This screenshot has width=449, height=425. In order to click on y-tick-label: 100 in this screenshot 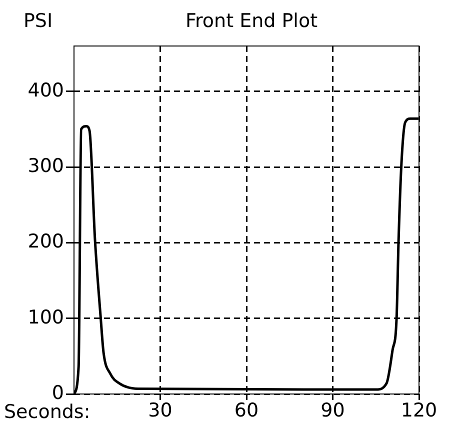, I will do `click(46, 317)`.